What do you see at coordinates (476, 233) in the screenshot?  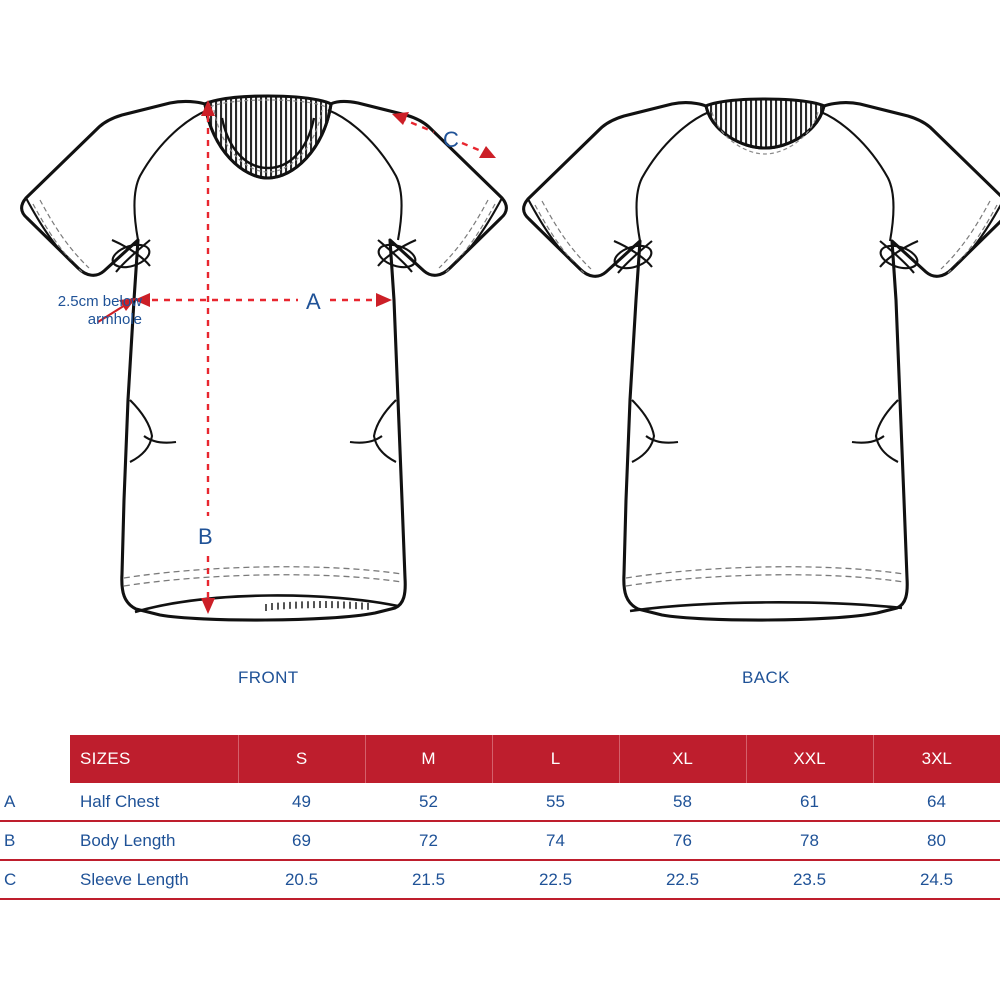 I see `front-right-sleeve-hem` at bounding box center [476, 233].